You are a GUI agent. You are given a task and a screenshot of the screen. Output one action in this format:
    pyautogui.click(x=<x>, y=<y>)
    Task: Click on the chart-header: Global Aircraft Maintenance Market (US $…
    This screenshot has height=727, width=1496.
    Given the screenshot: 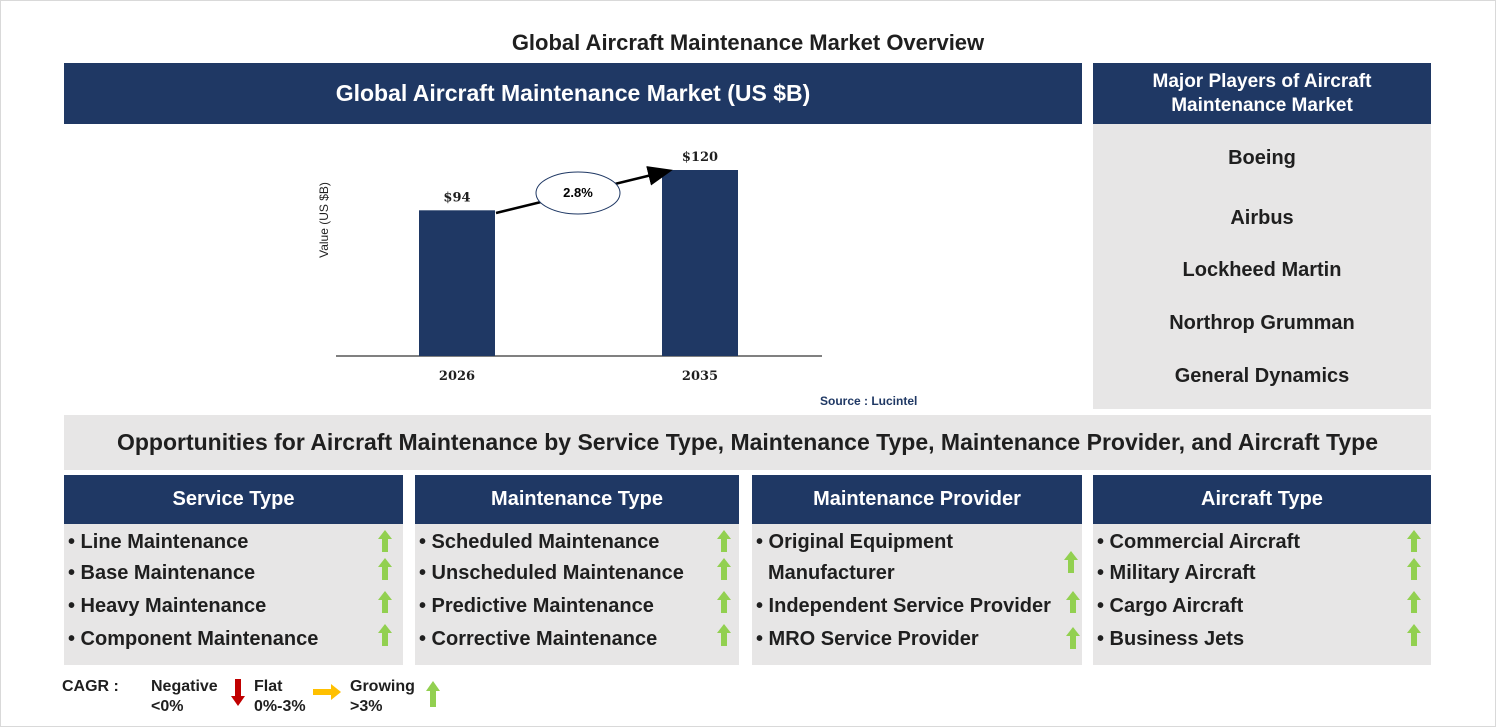 What is the action you would take?
    pyautogui.click(x=573, y=93)
    